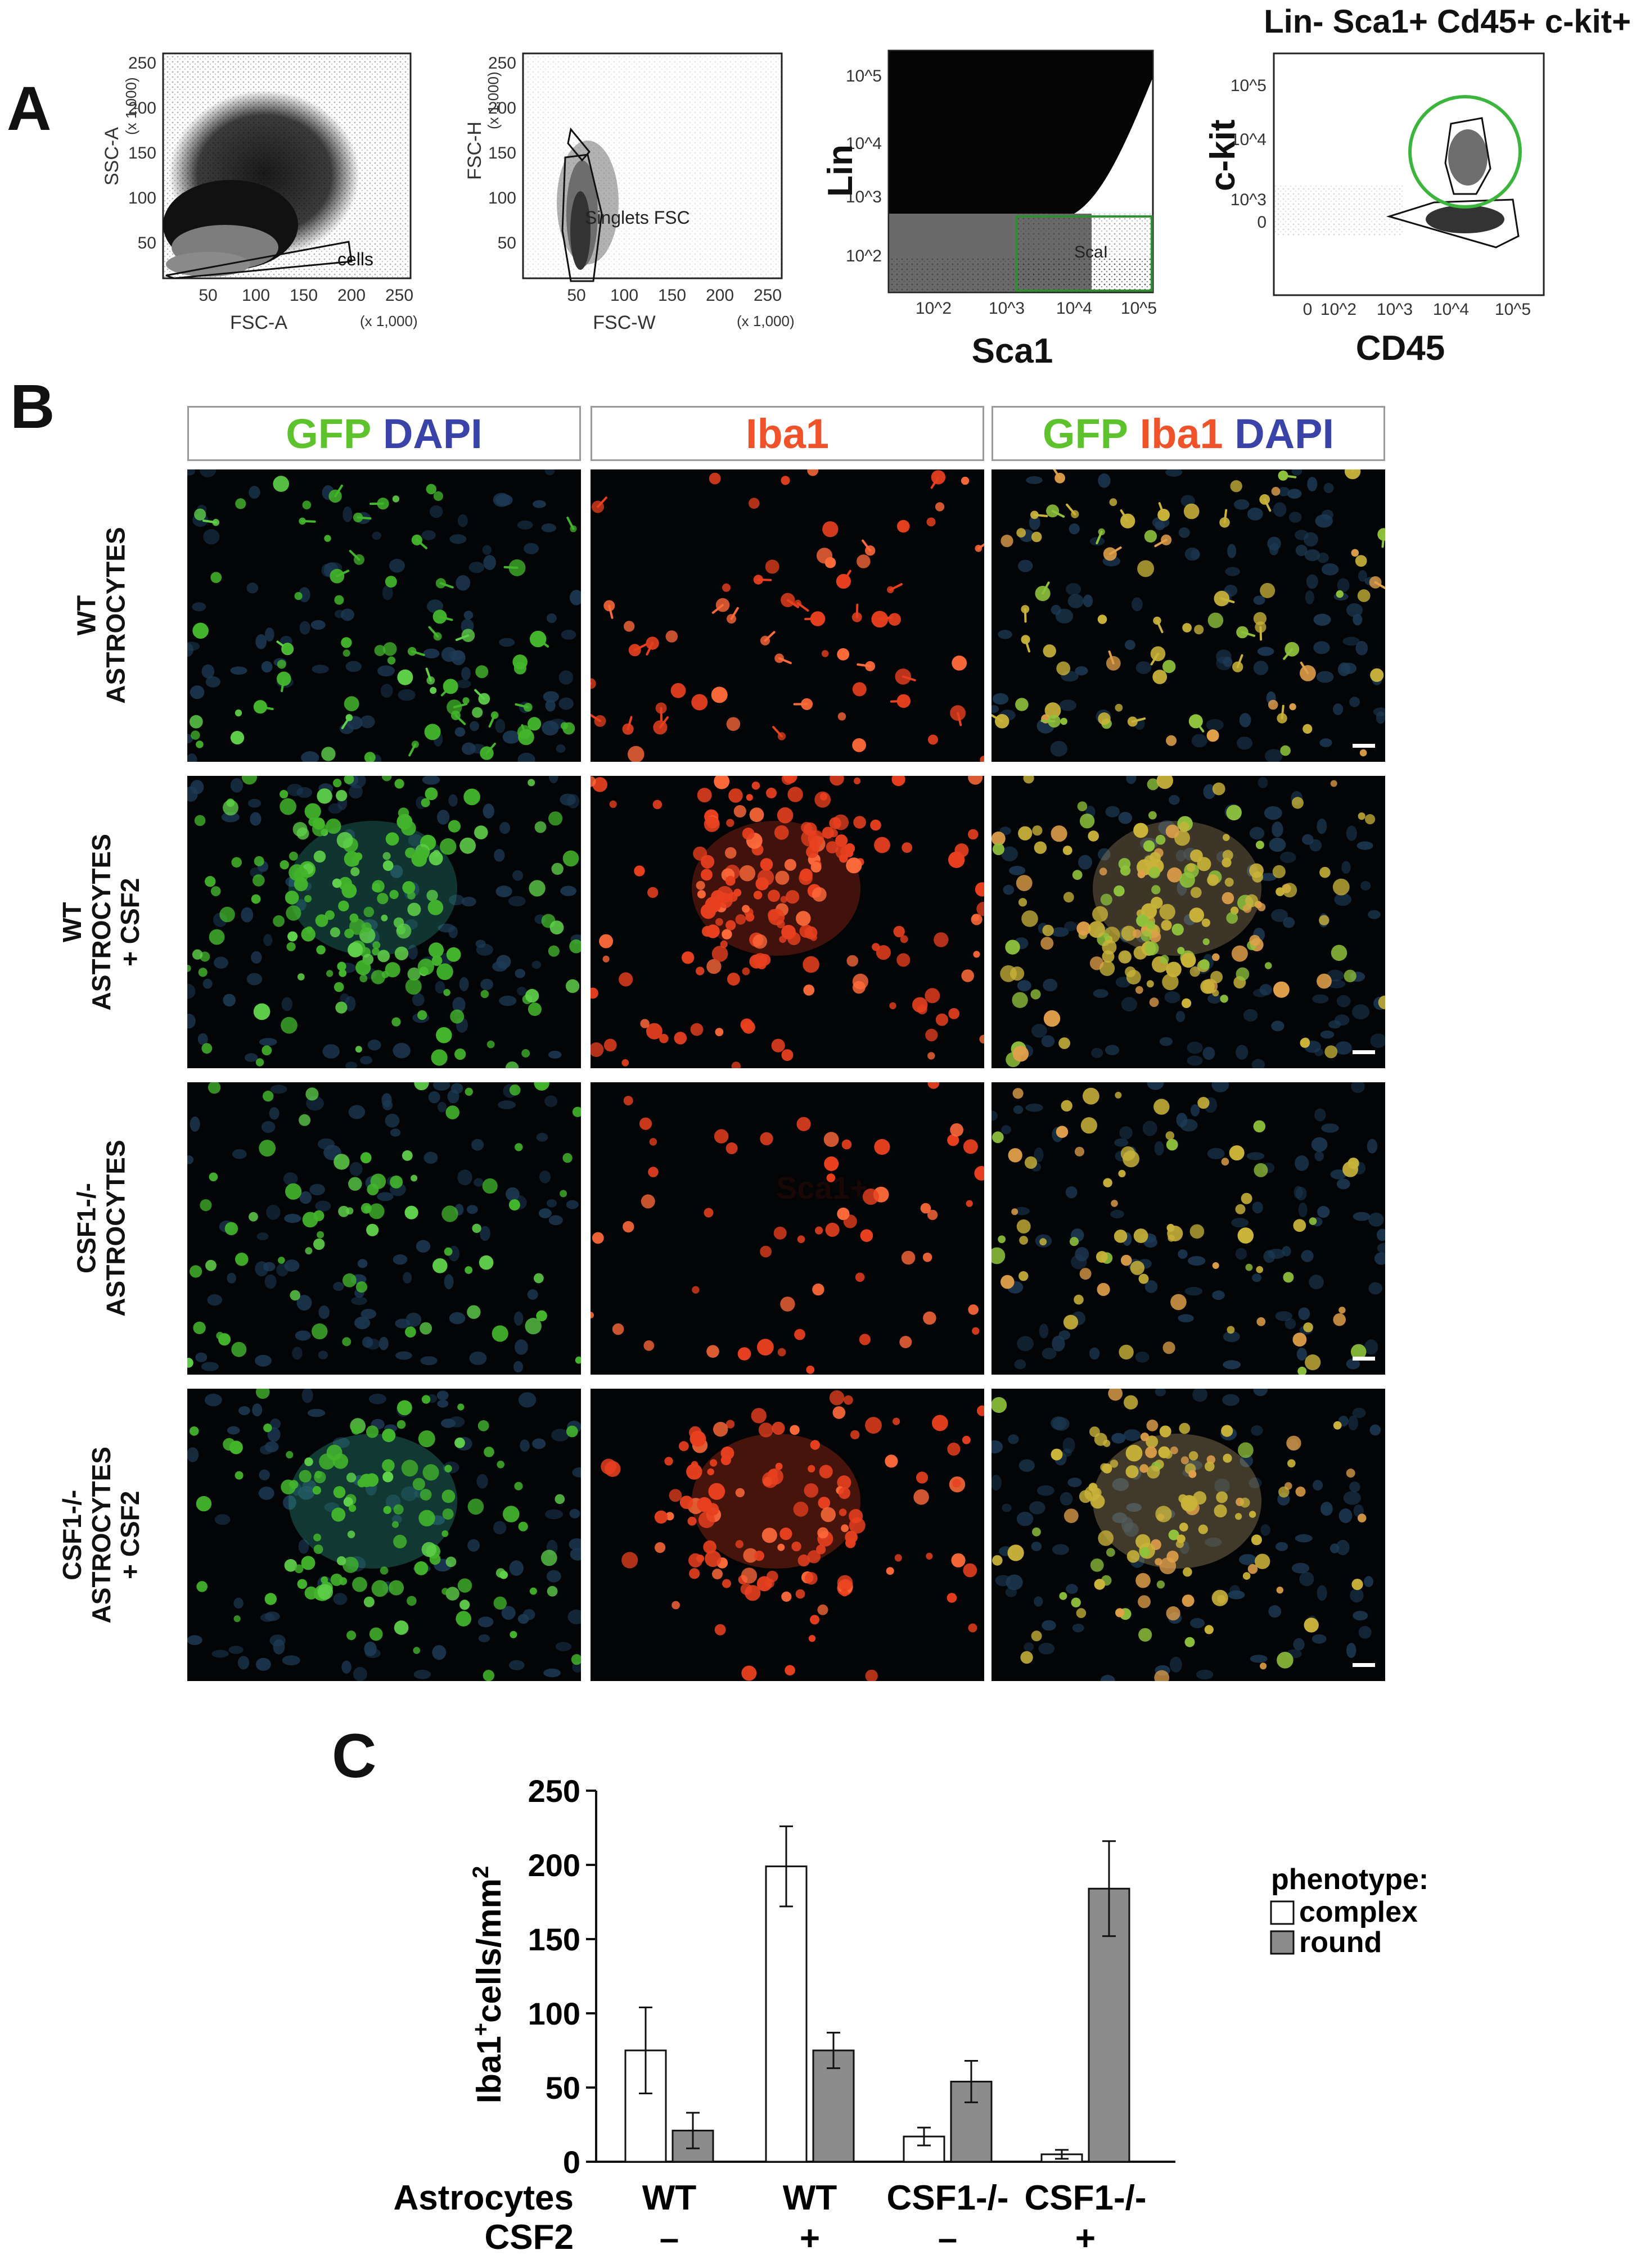 This screenshot has width=1636, height=2268. Describe the element at coordinates (29, 109) in the screenshot. I see `panel-a-letter: A` at that location.